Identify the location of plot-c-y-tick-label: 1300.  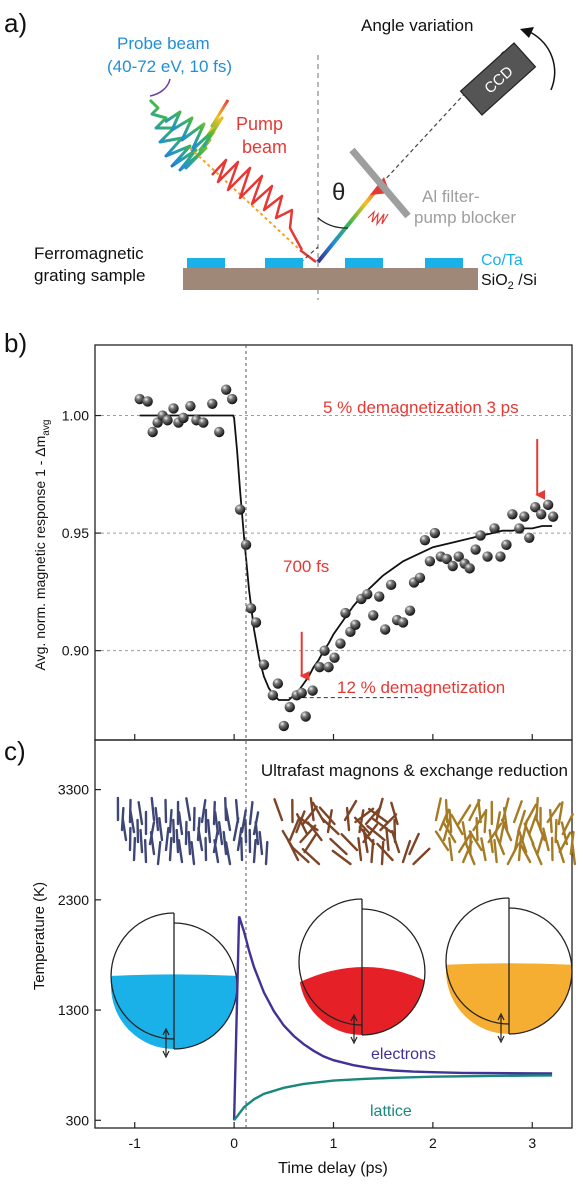
(73, 1010).